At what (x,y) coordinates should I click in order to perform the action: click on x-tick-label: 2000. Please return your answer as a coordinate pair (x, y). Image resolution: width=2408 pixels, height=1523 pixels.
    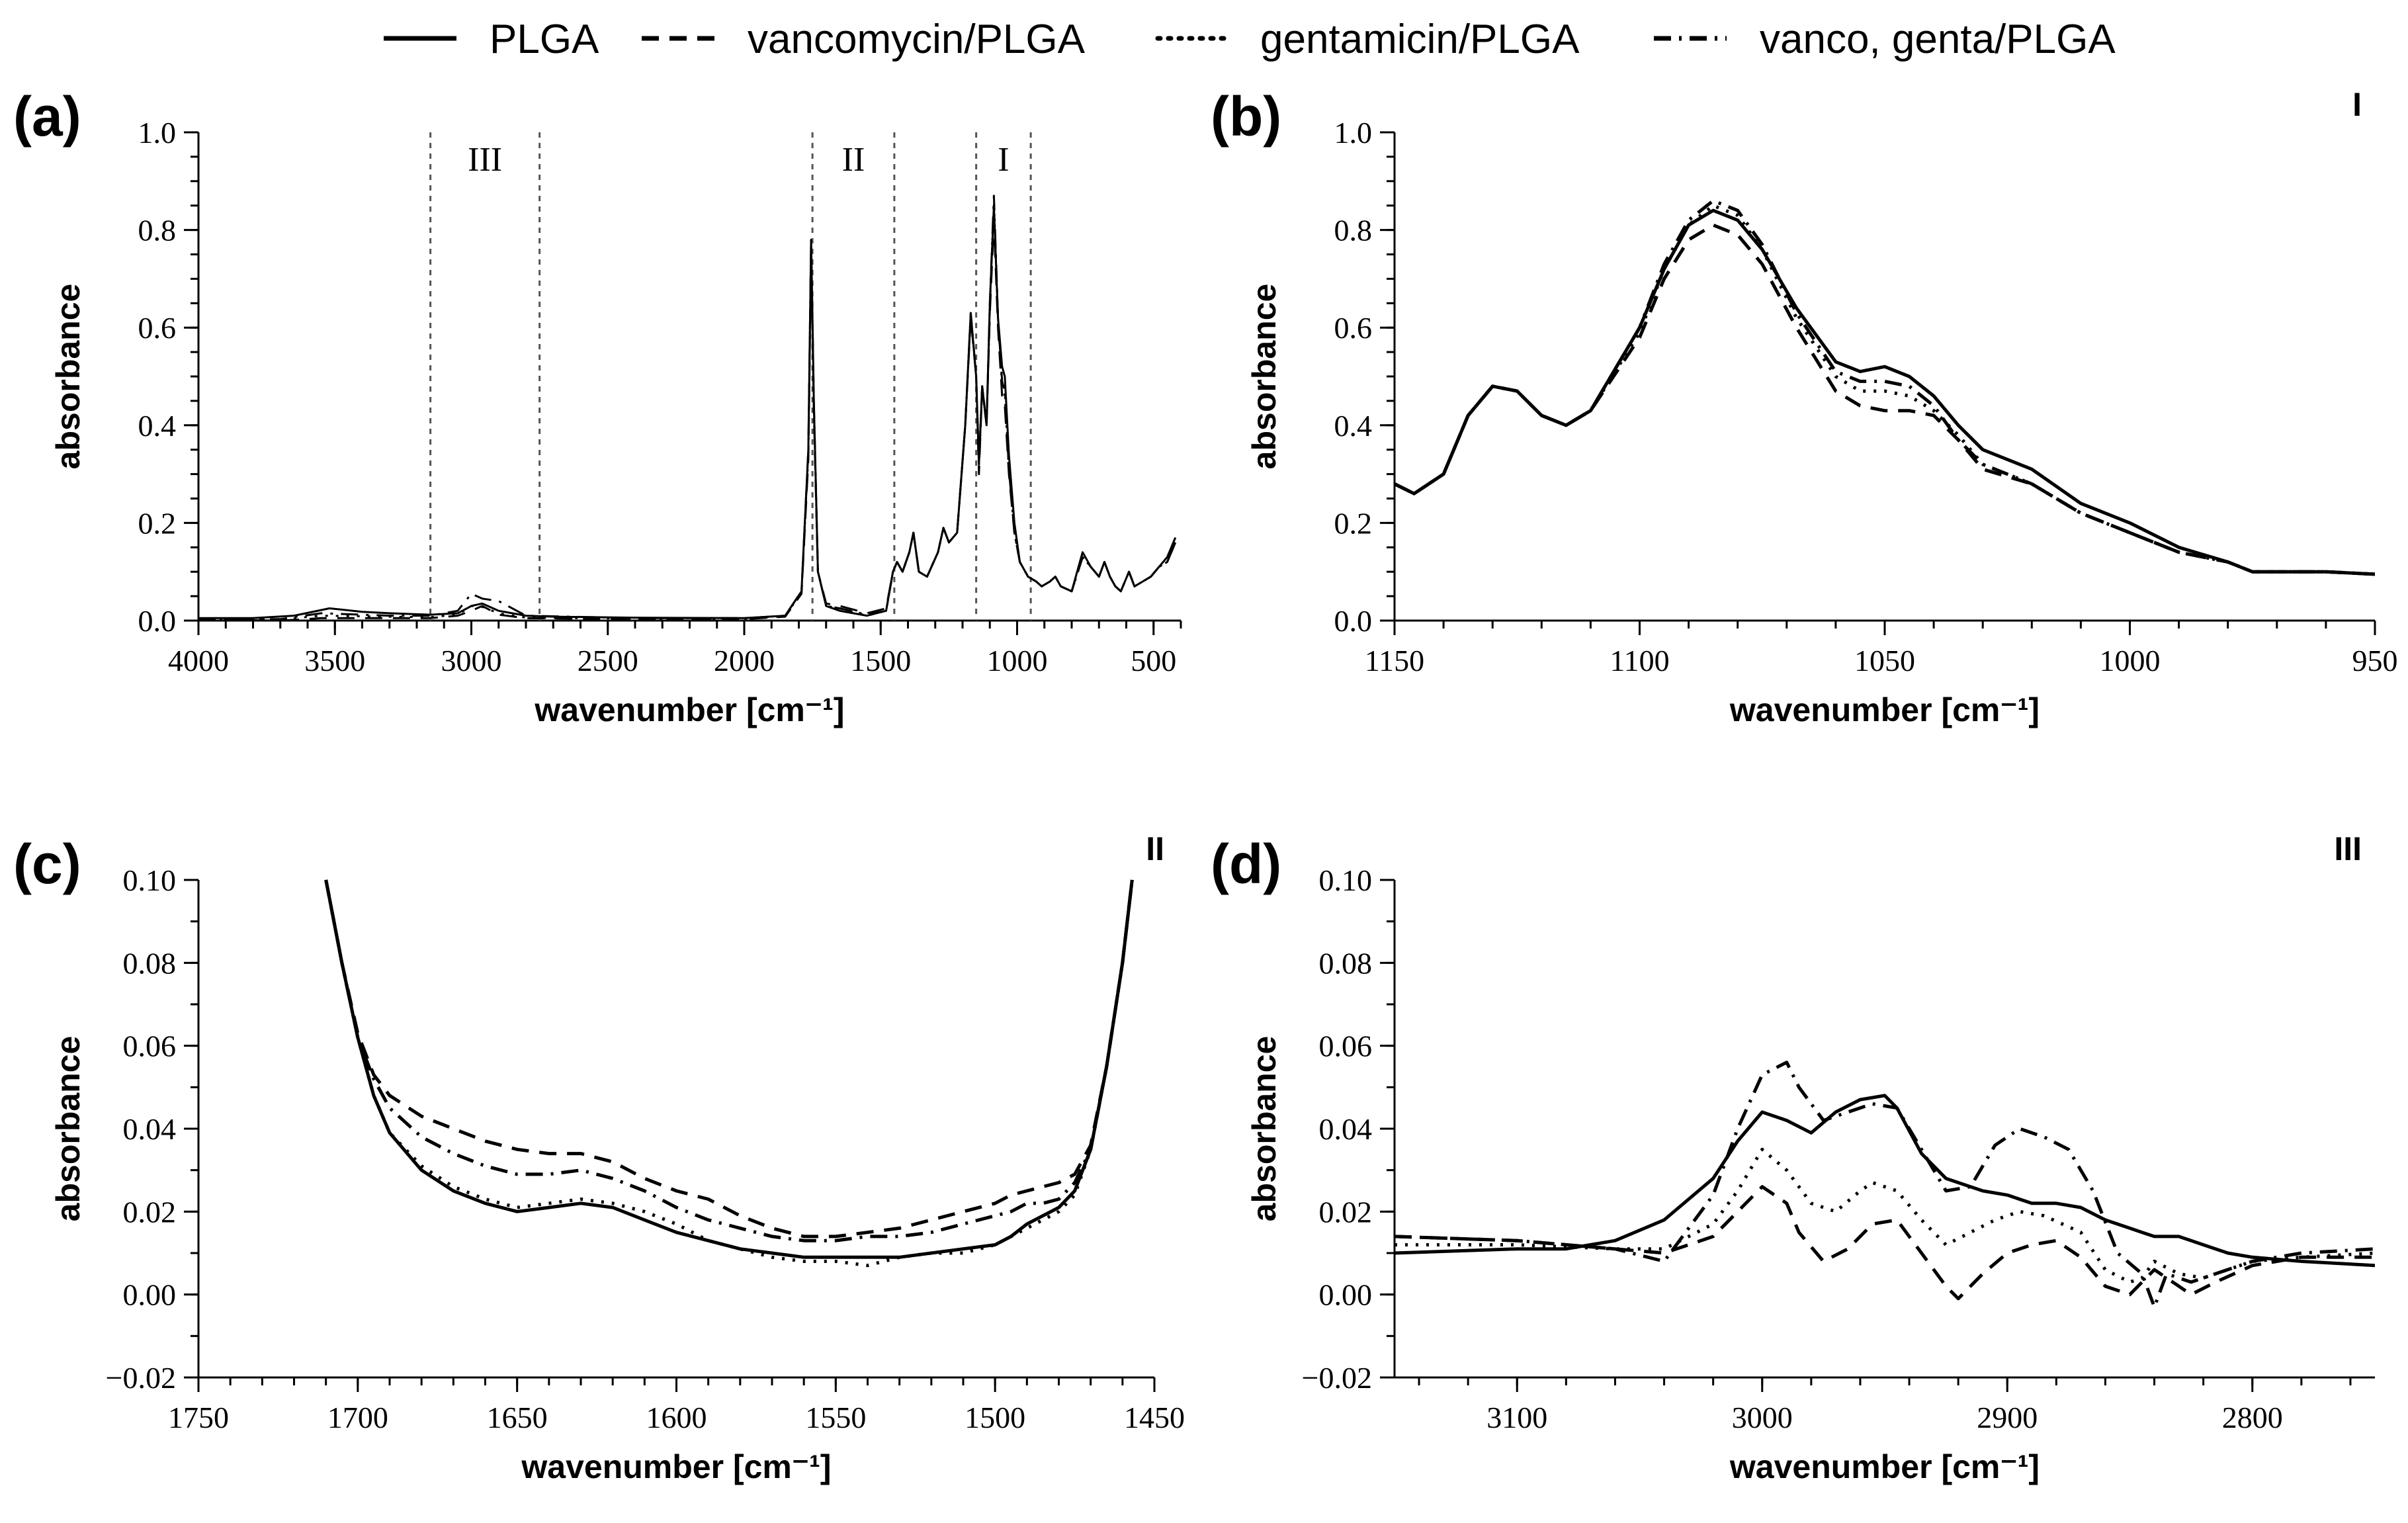
    Looking at the image, I should click on (744, 661).